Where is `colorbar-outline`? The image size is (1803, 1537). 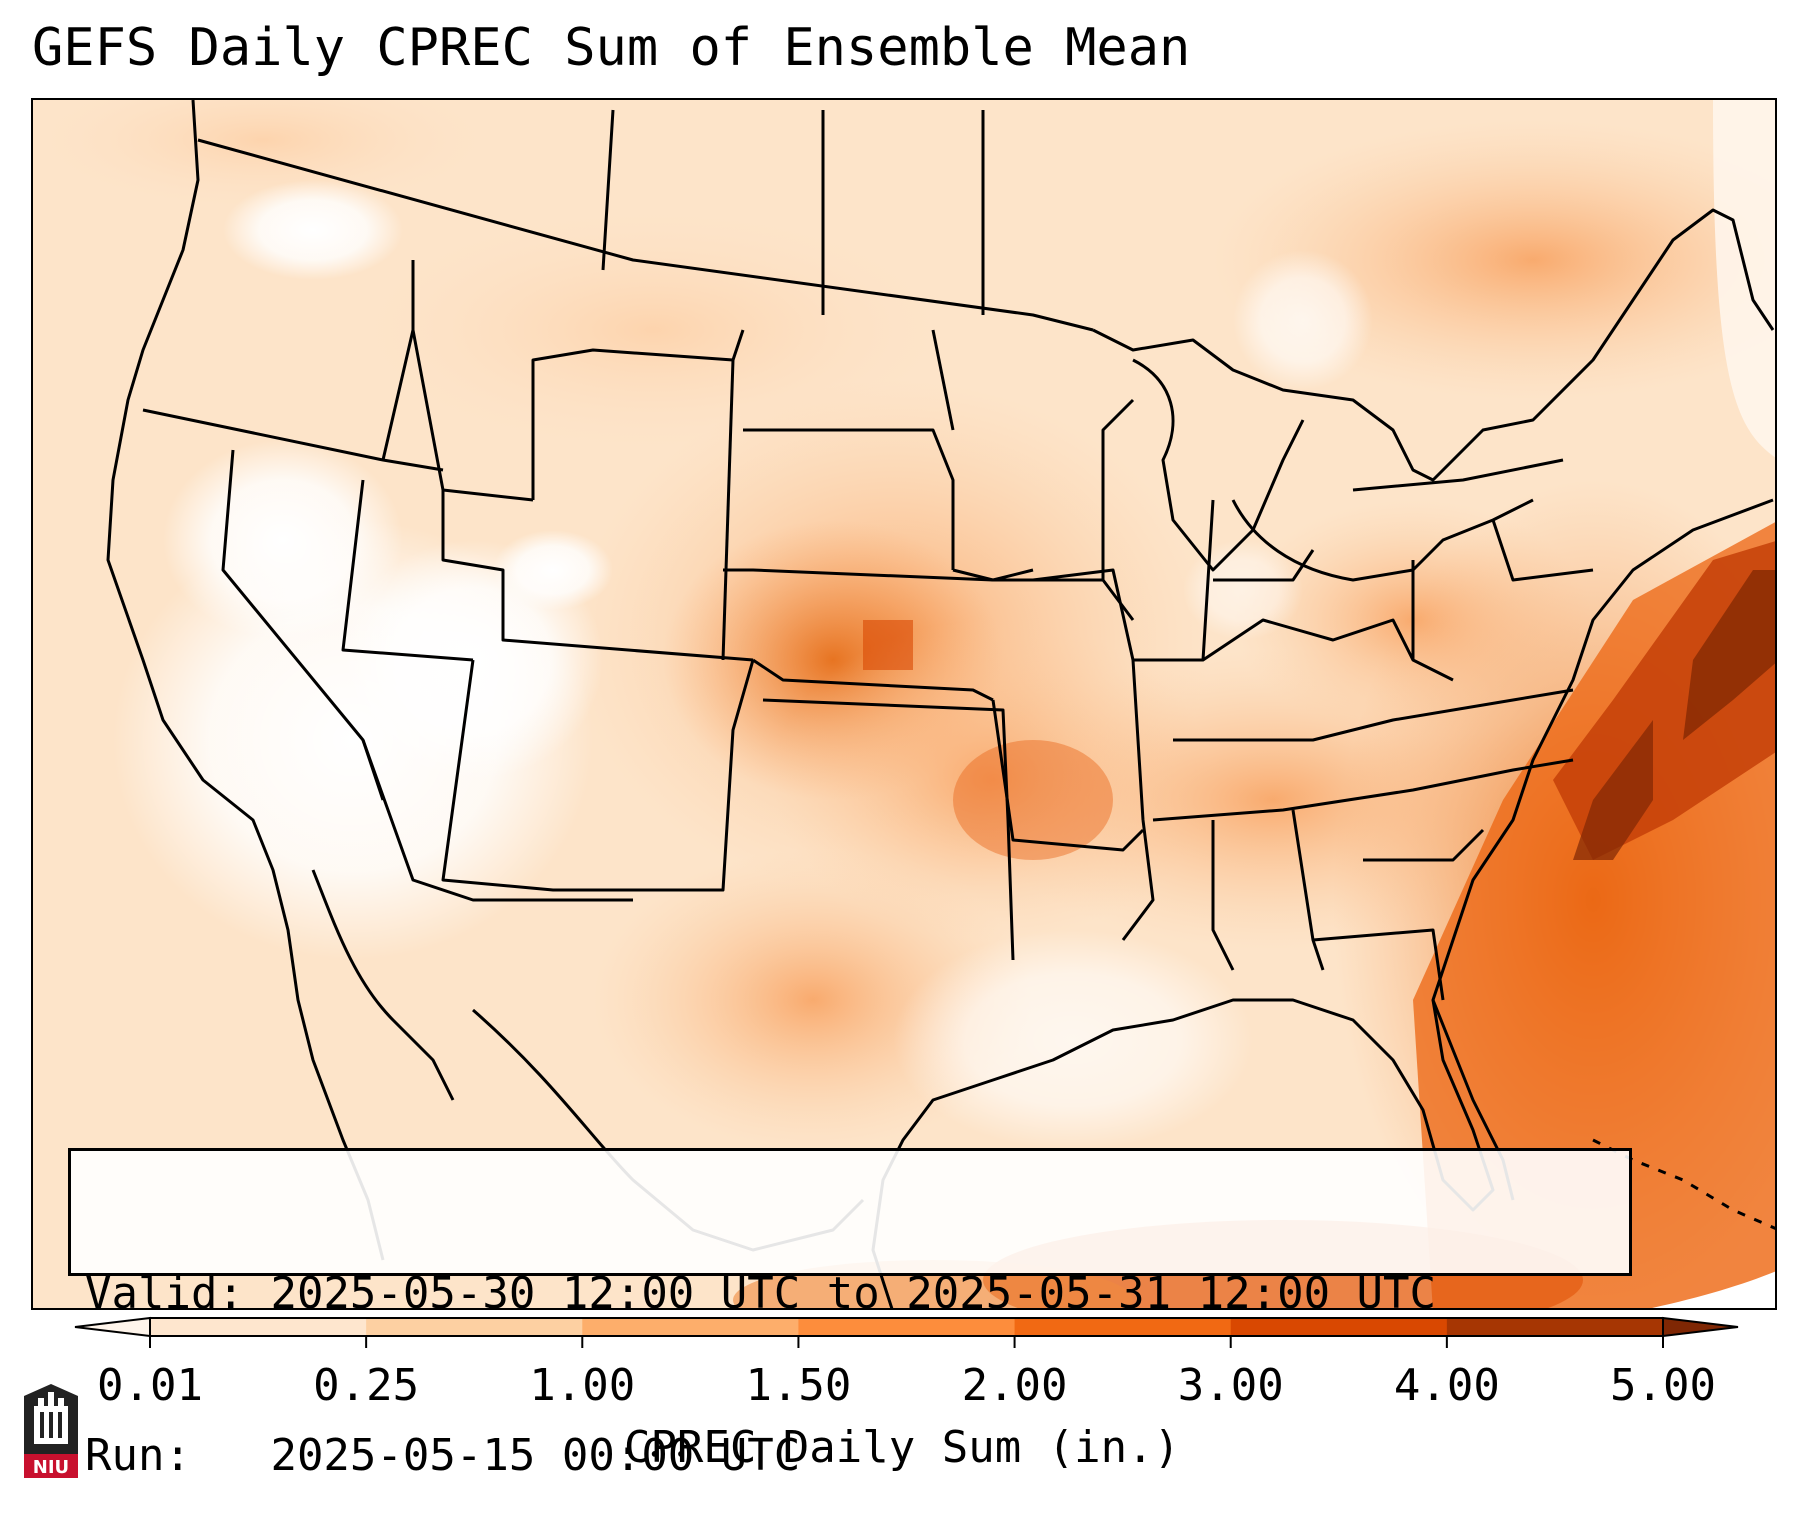 colorbar-outline is located at coordinates (906, 1327).